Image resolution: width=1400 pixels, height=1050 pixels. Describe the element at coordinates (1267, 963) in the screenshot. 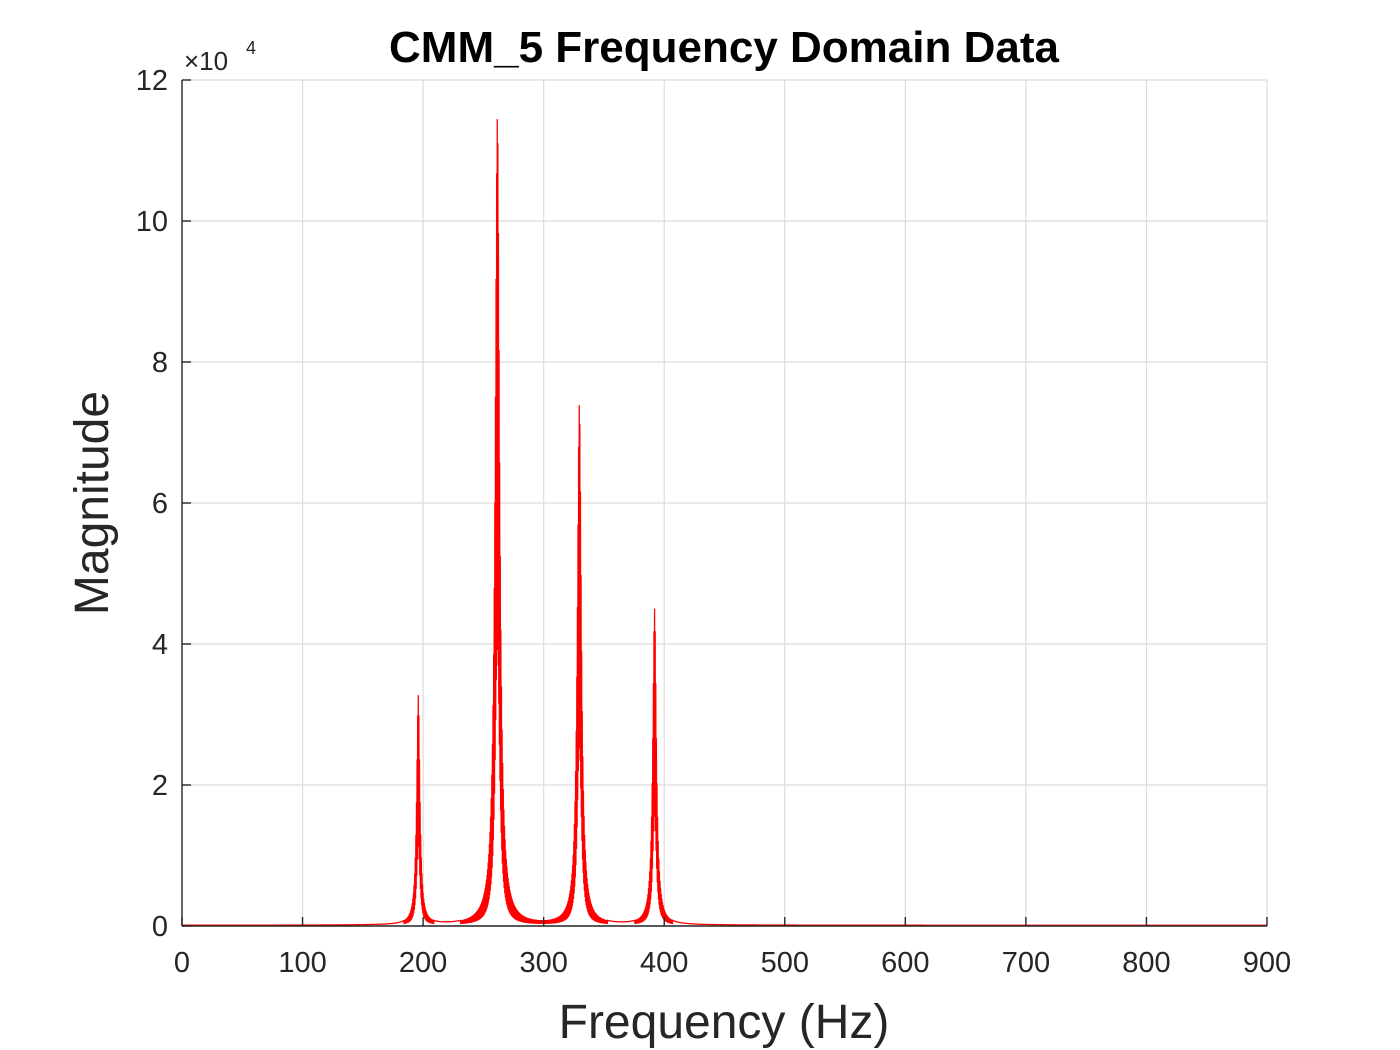

I see `x-tick-label: 900` at that location.